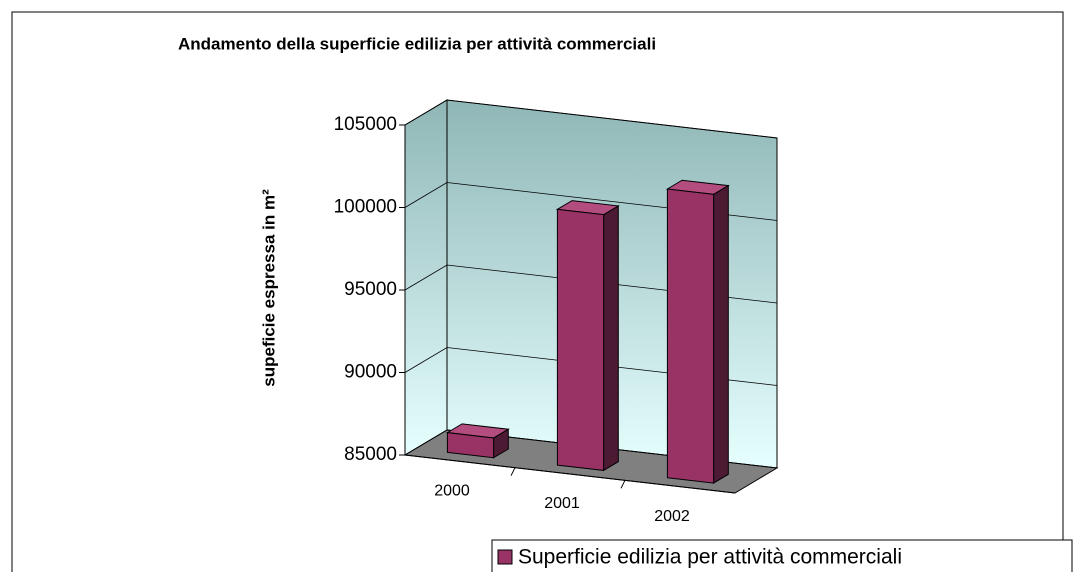 This screenshot has height=572, width=1077. I want to click on x-tick-label: 2001, so click(562, 503).